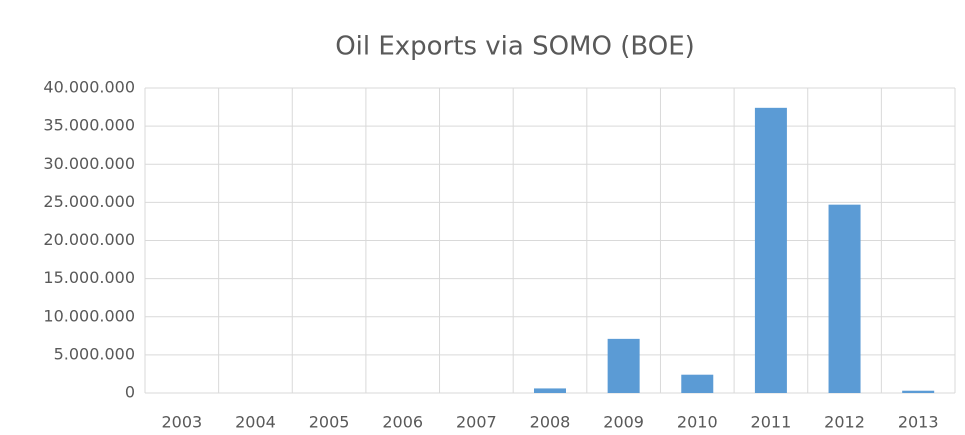  Describe the element at coordinates (89, 201) in the screenshot. I see `y-tick-label: 25.000.000` at that location.